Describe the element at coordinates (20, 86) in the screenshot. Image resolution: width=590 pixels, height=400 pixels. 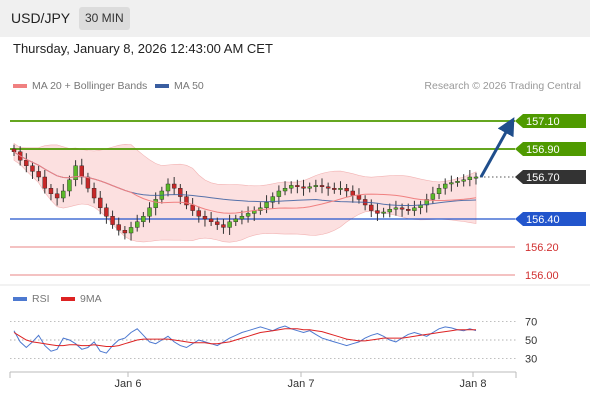
I see `ma20-swatch` at that location.